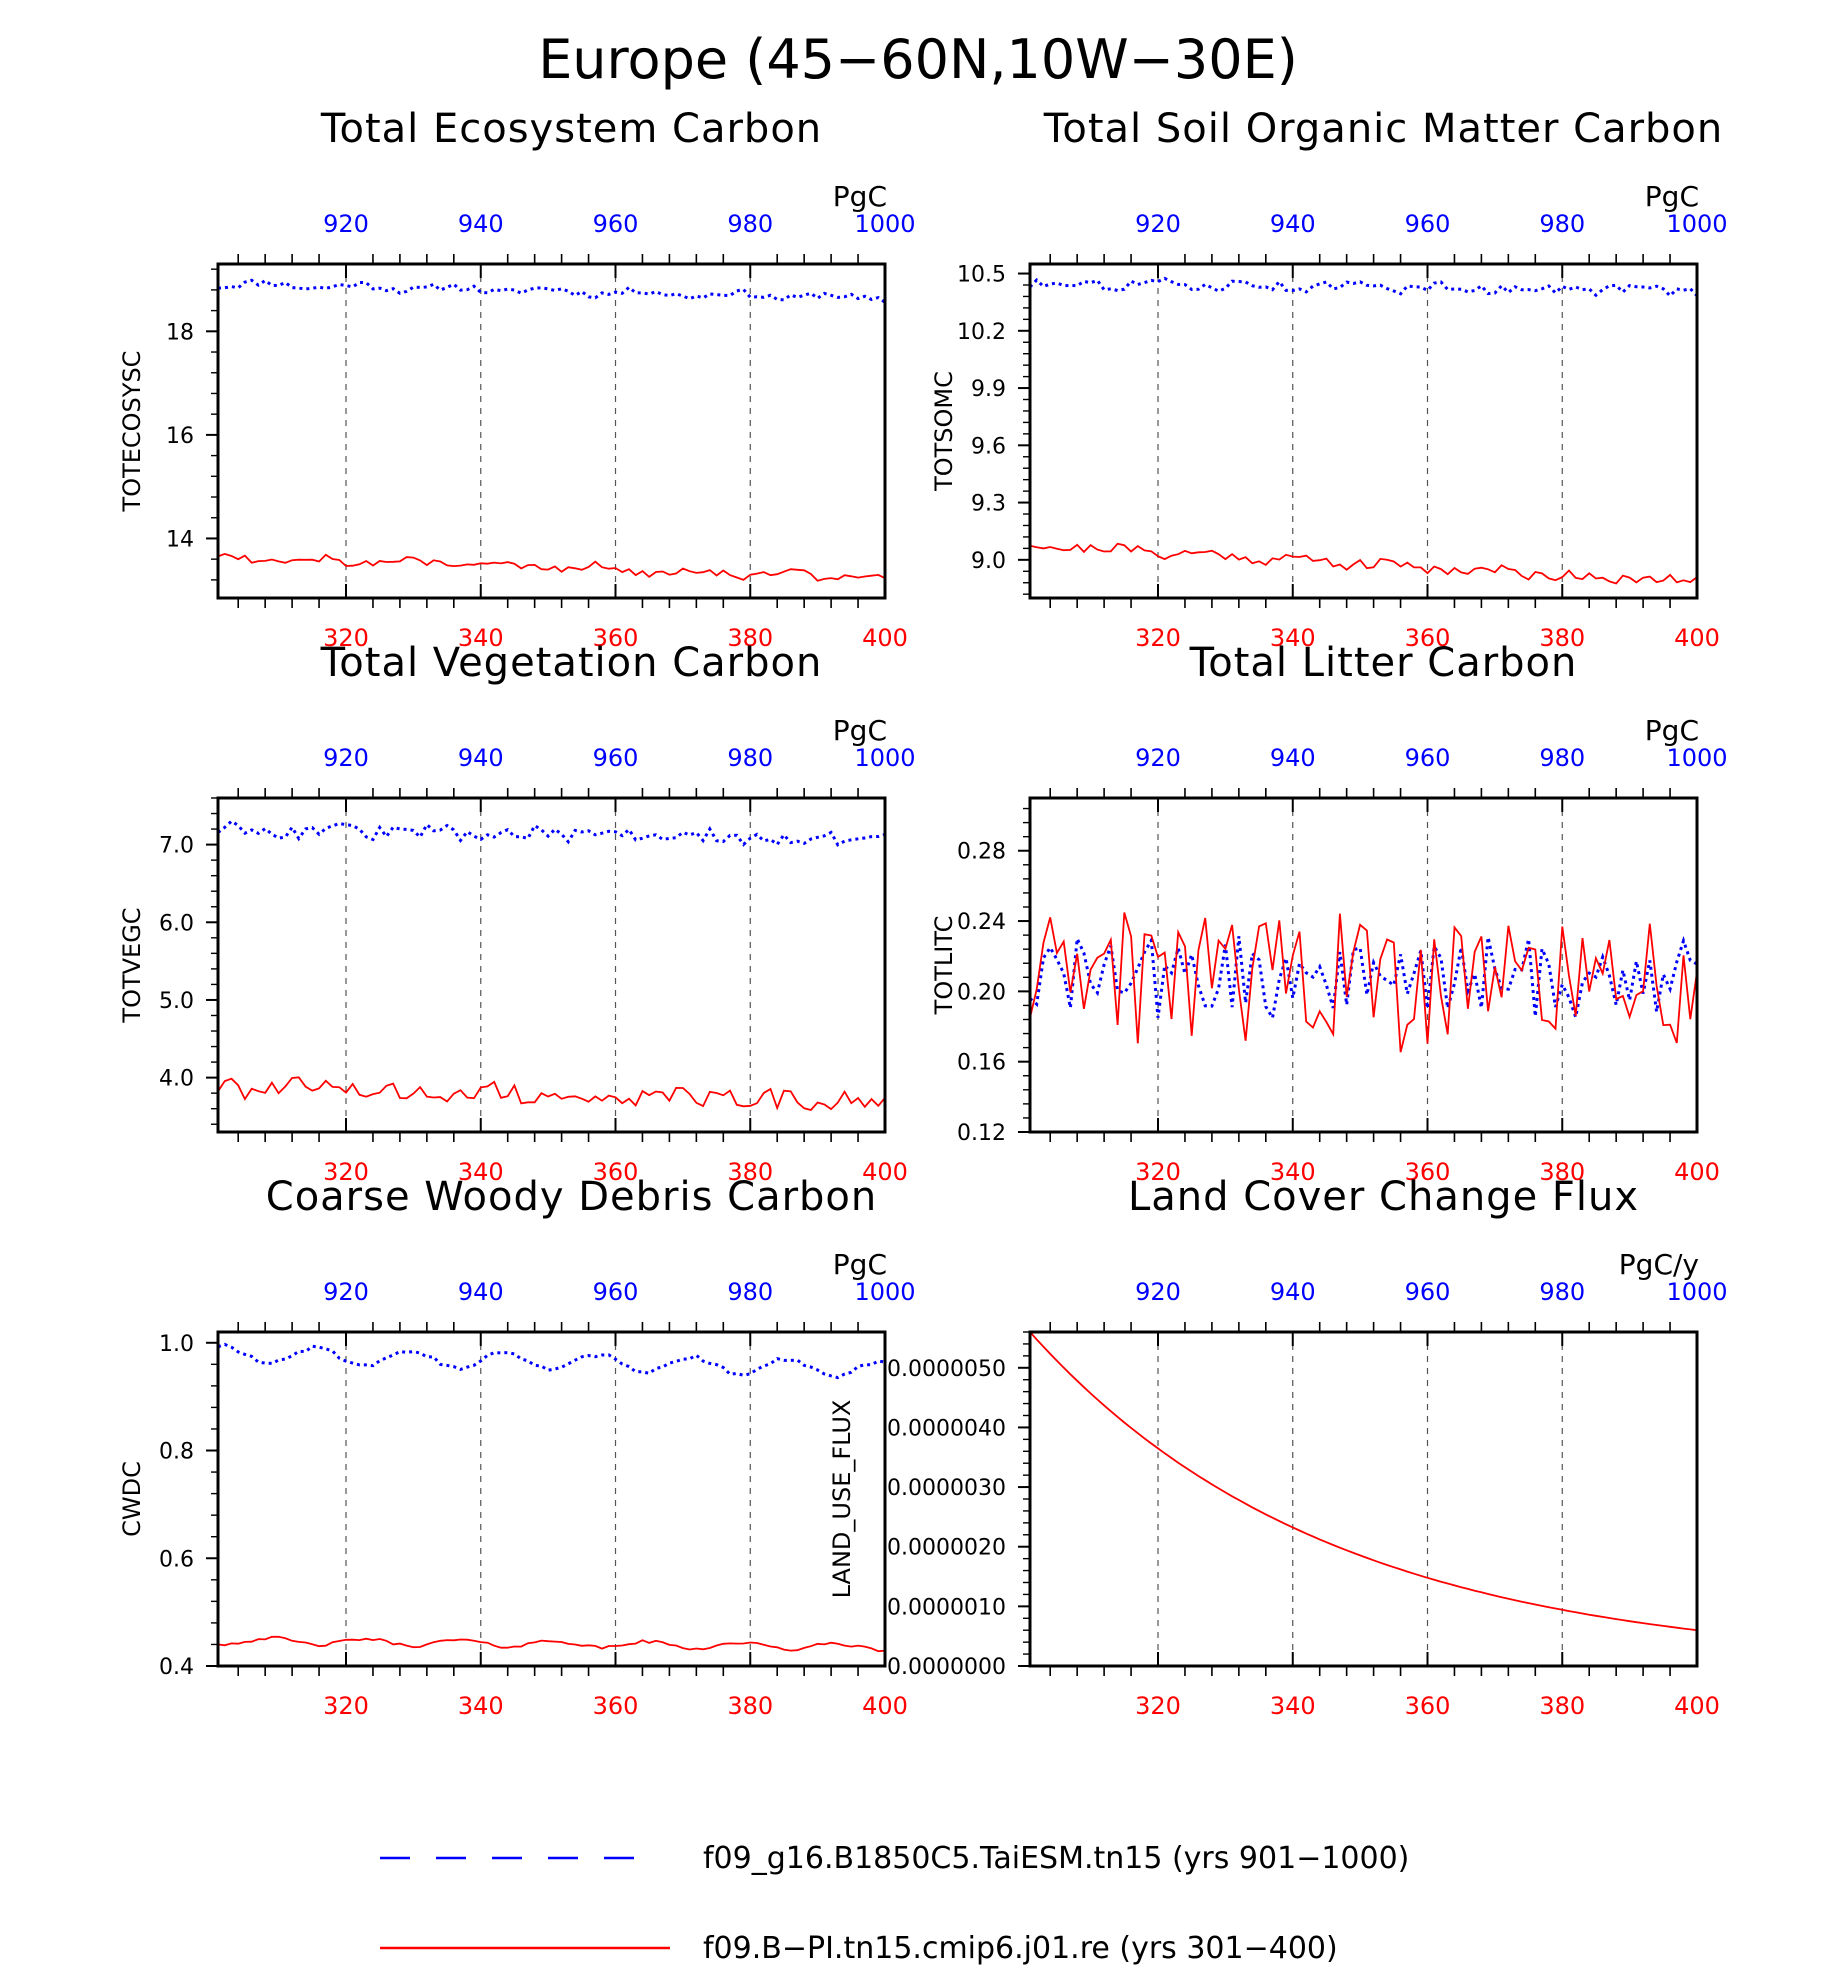 The image size is (1836, 1966). Describe the element at coordinates (176, 846) in the screenshot. I see `y-tick-label: 7.0` at that location.